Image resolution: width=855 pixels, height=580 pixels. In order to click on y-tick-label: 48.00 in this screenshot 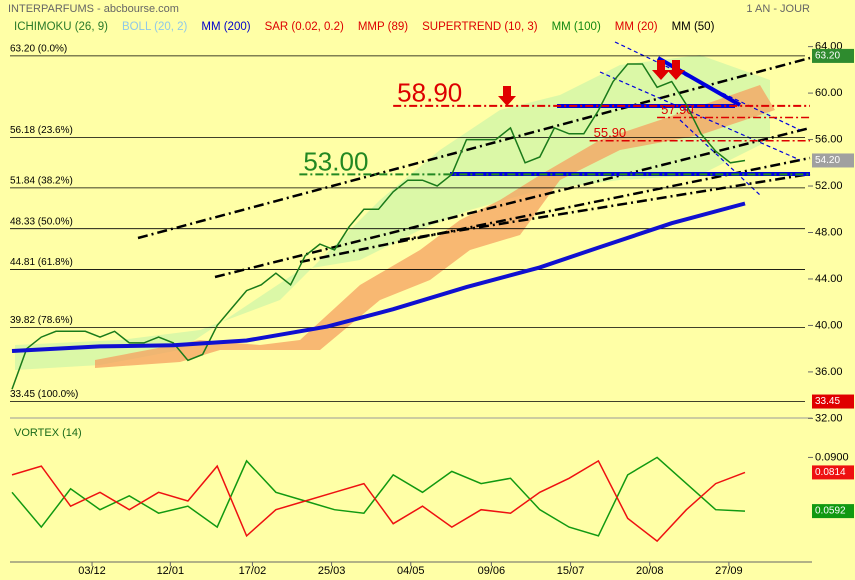, I will do `click(829, 232)`.